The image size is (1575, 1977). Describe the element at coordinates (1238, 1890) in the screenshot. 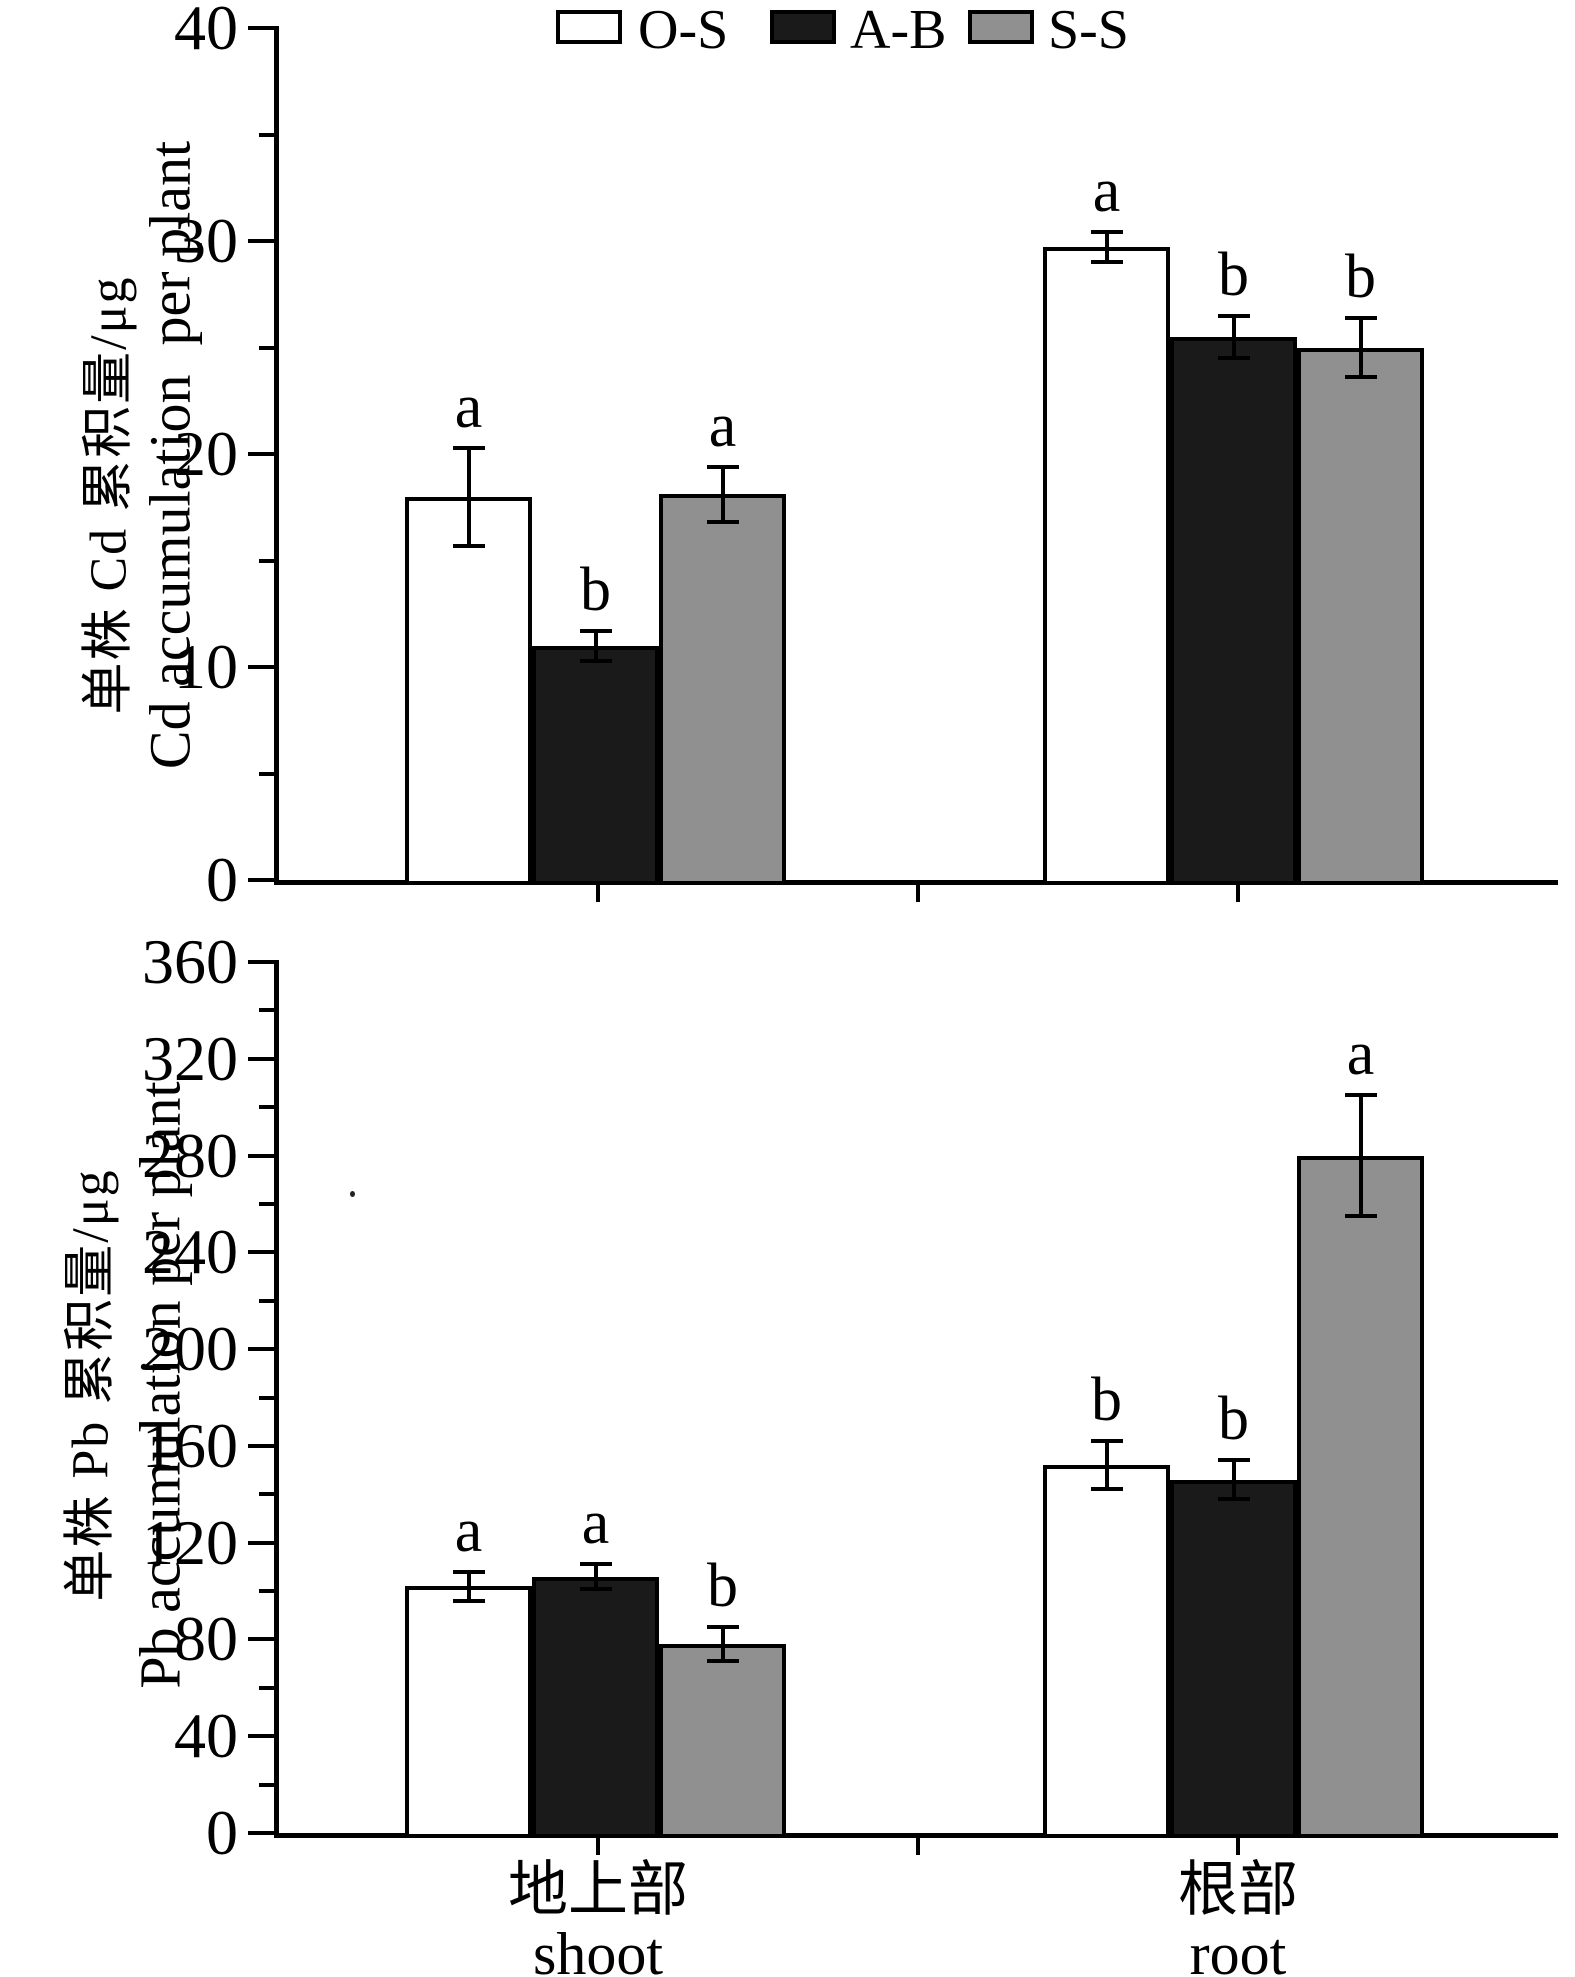

I see `x-category-label-zh: 根部` at that location.